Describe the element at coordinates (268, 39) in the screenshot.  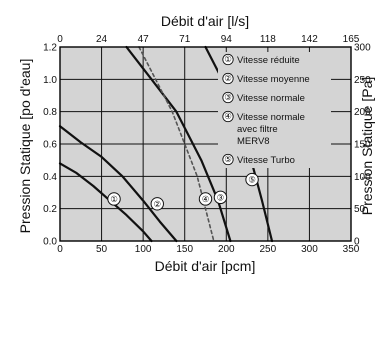
I see `x-tick-label-top: 118` at that location.